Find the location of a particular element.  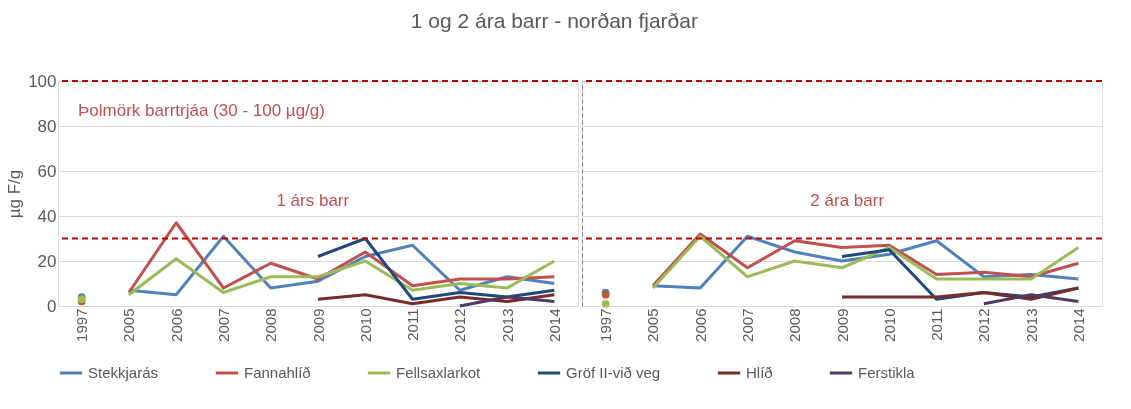

annotation: 1 árs barr is located at coordinates (313, 200).